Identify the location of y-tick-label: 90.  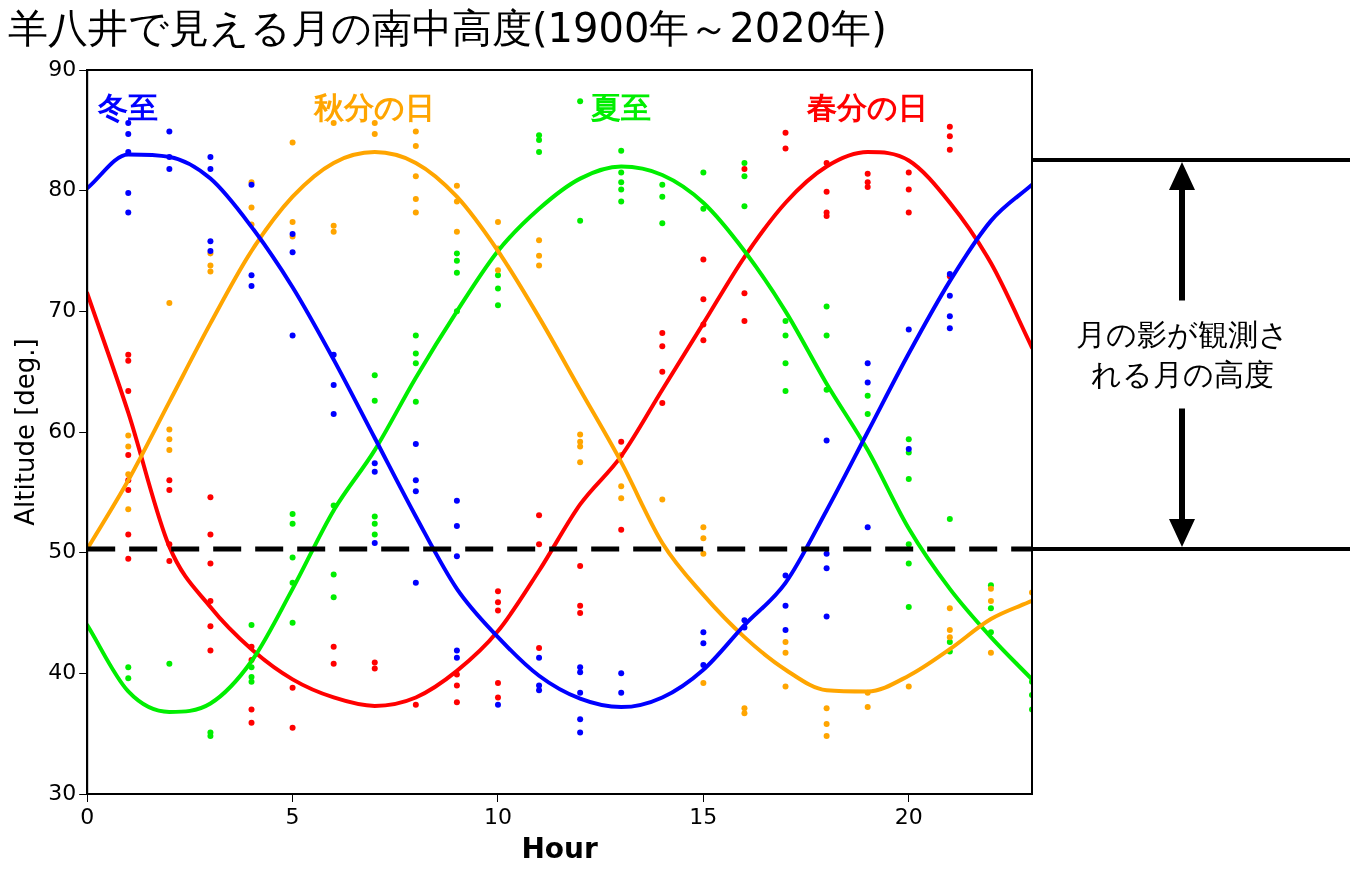
(62, 68).